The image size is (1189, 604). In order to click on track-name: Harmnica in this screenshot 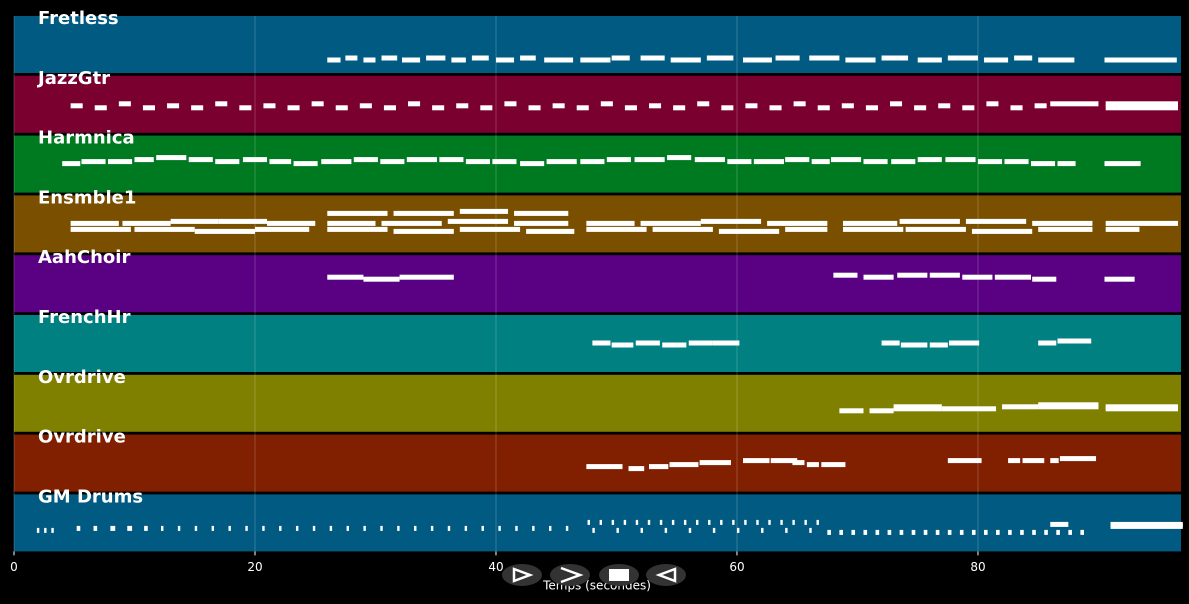, I will do `click(86, 138)`.